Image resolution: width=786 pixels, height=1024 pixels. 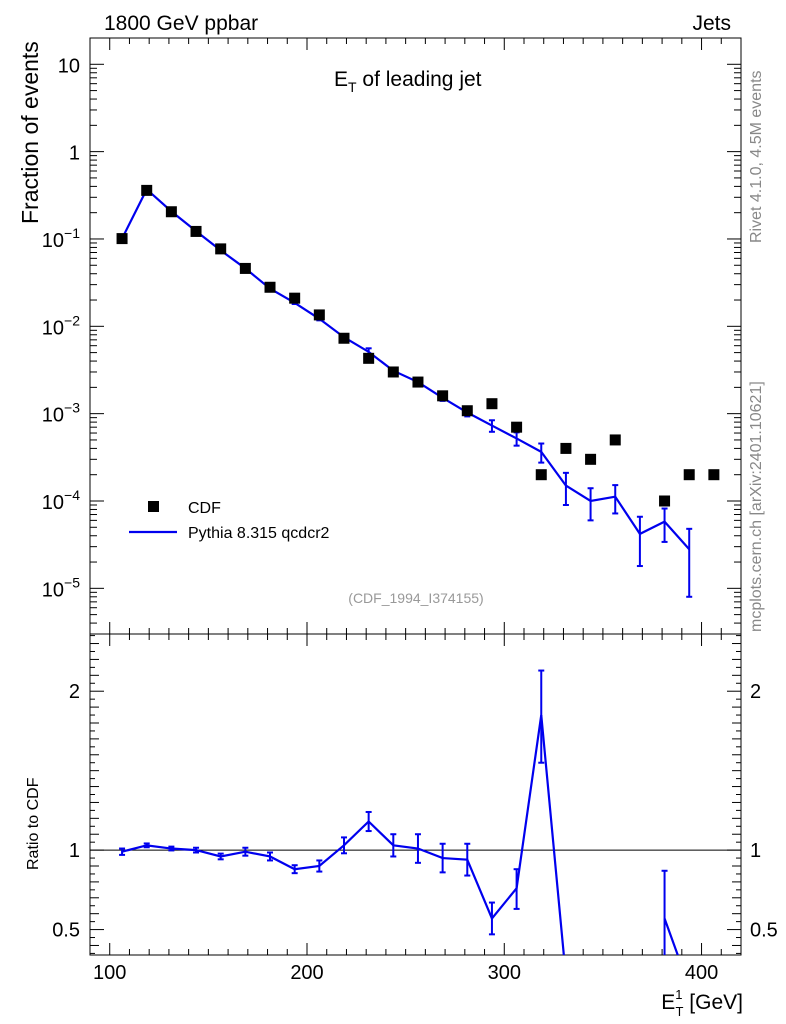 What do you see at coordinates (755, 692) in the screenshot?
I see `ratio-tick-label-right: 2` at bounding box center [755, 692].